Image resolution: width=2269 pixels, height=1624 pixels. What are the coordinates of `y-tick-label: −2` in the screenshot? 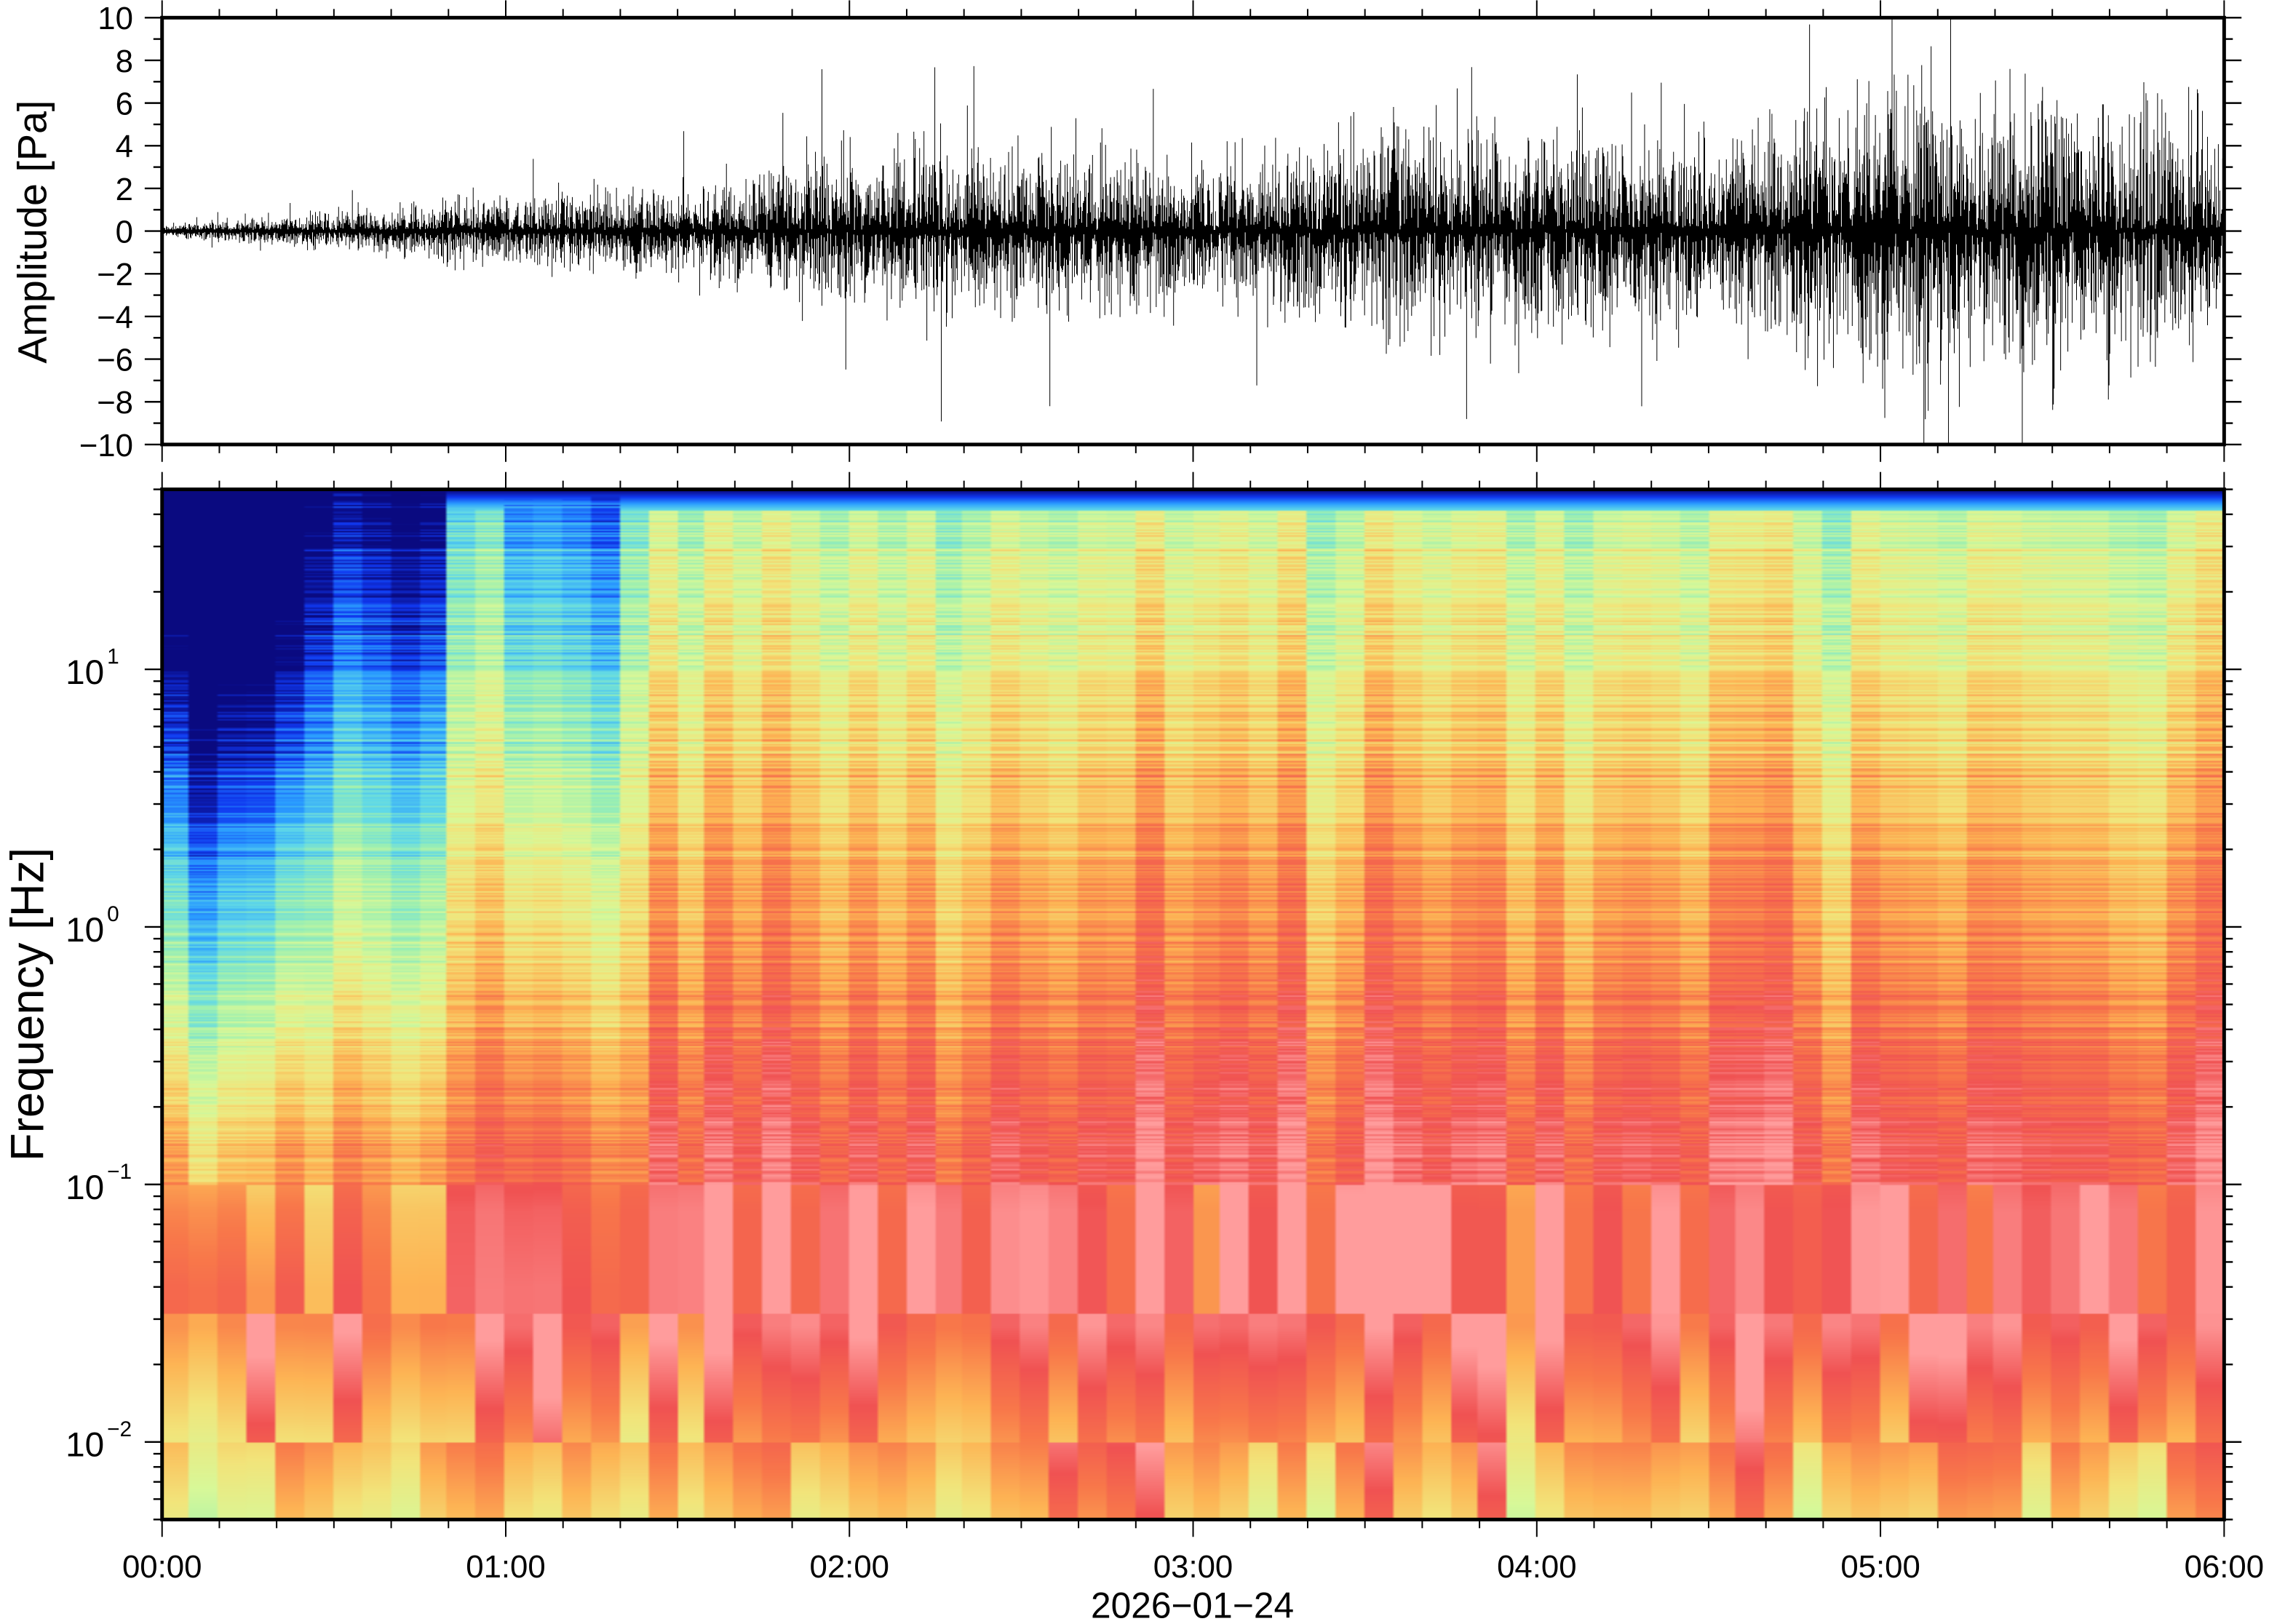 It's located at (115, 274).